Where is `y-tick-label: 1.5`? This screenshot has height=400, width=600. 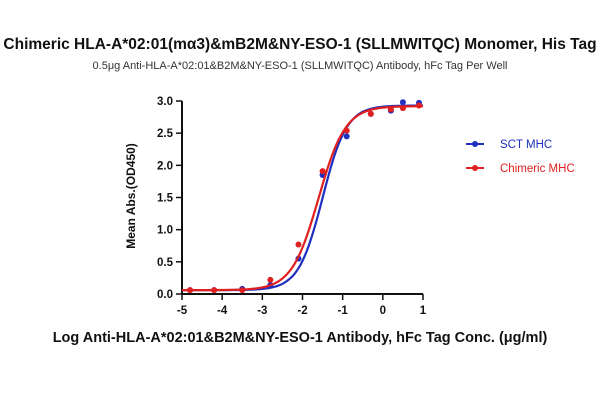
y-tick-label: 1.5 is located at coordinates (165, 199).